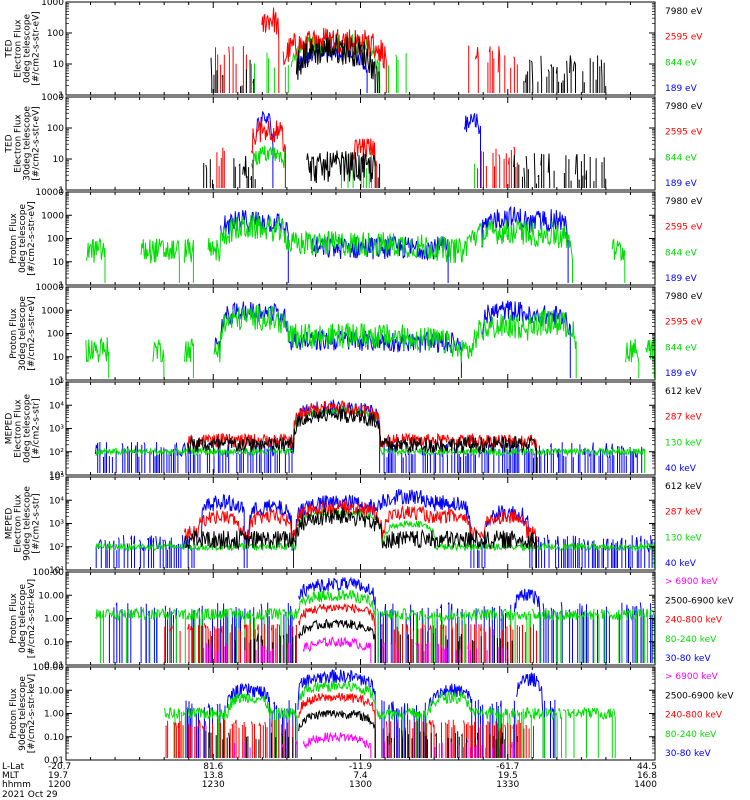 Image resolution: width=750 pixels, height=800 pixels. Describe the element at coordinates (58, 776) in the screenshot. I see `x-tick-label-mlt: 19.7` at that location.